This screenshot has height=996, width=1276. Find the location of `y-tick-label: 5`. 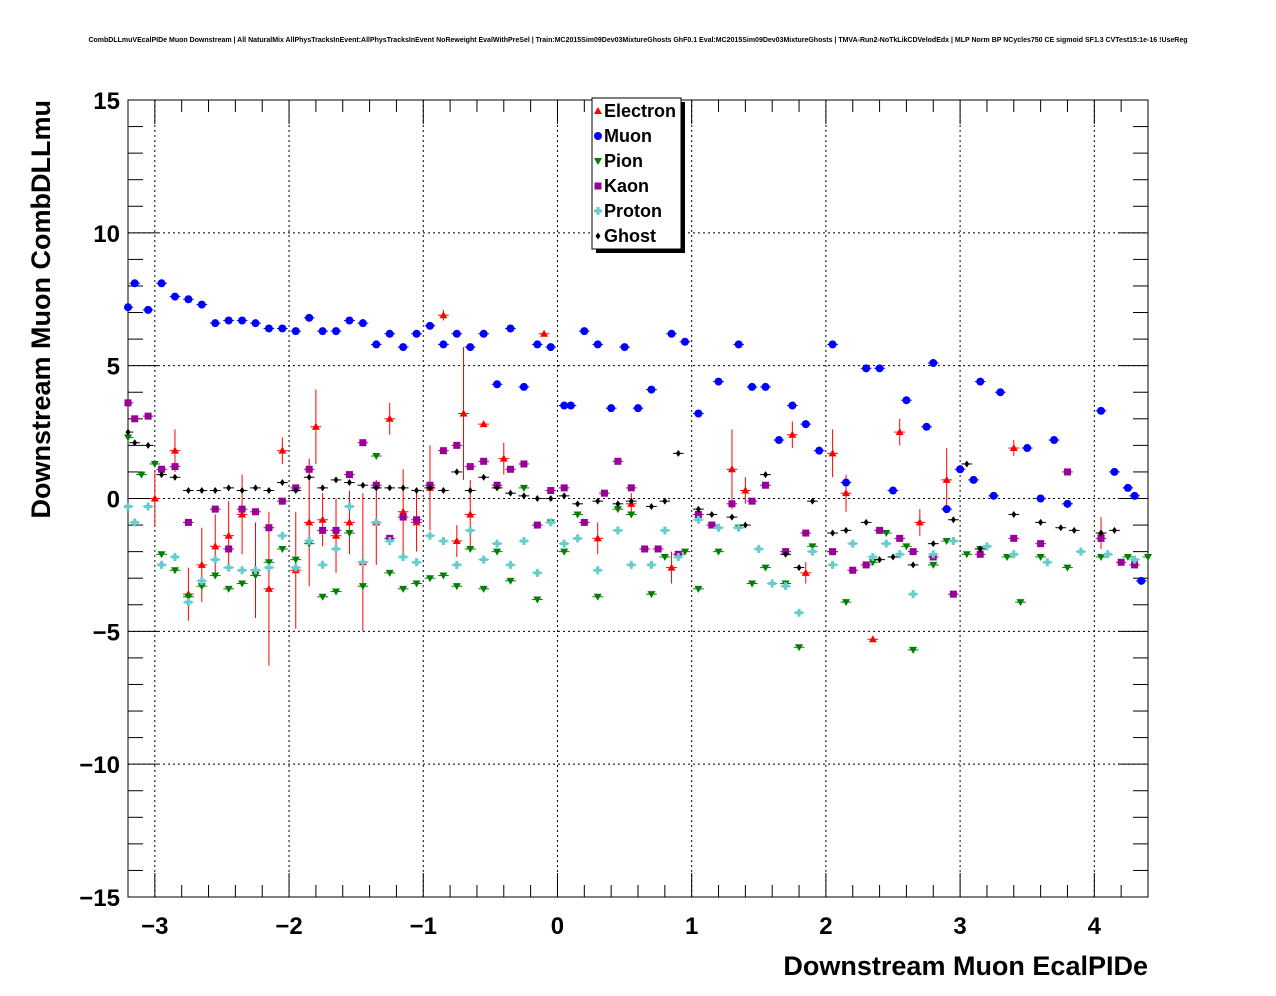

y-tick-label: 5 is located at coordinates (113, 367).